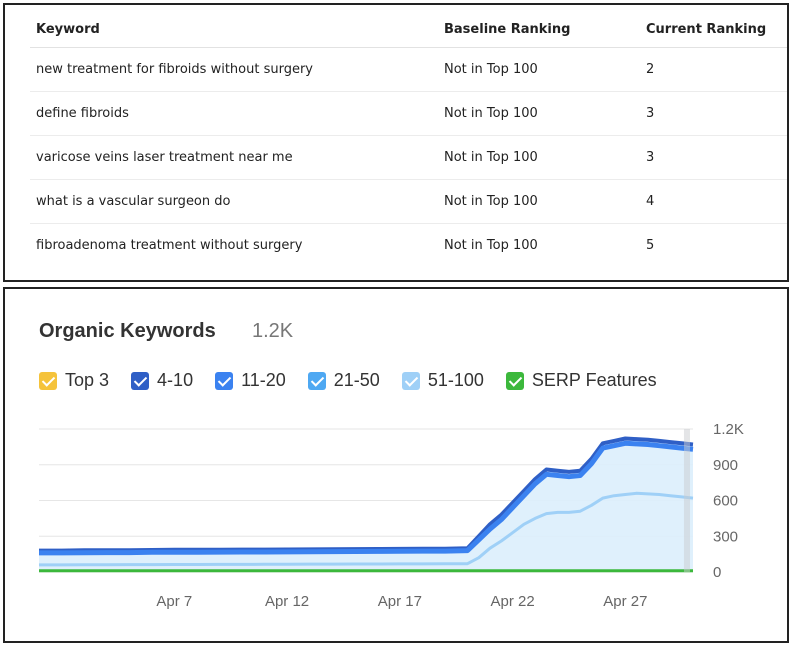 The height and width of the screenshot is (646, 796). What do you see at coordinates (728, 429) in the screenshot?
I see `y-tick-label: 1.2K` at bounding box center [728, 429].